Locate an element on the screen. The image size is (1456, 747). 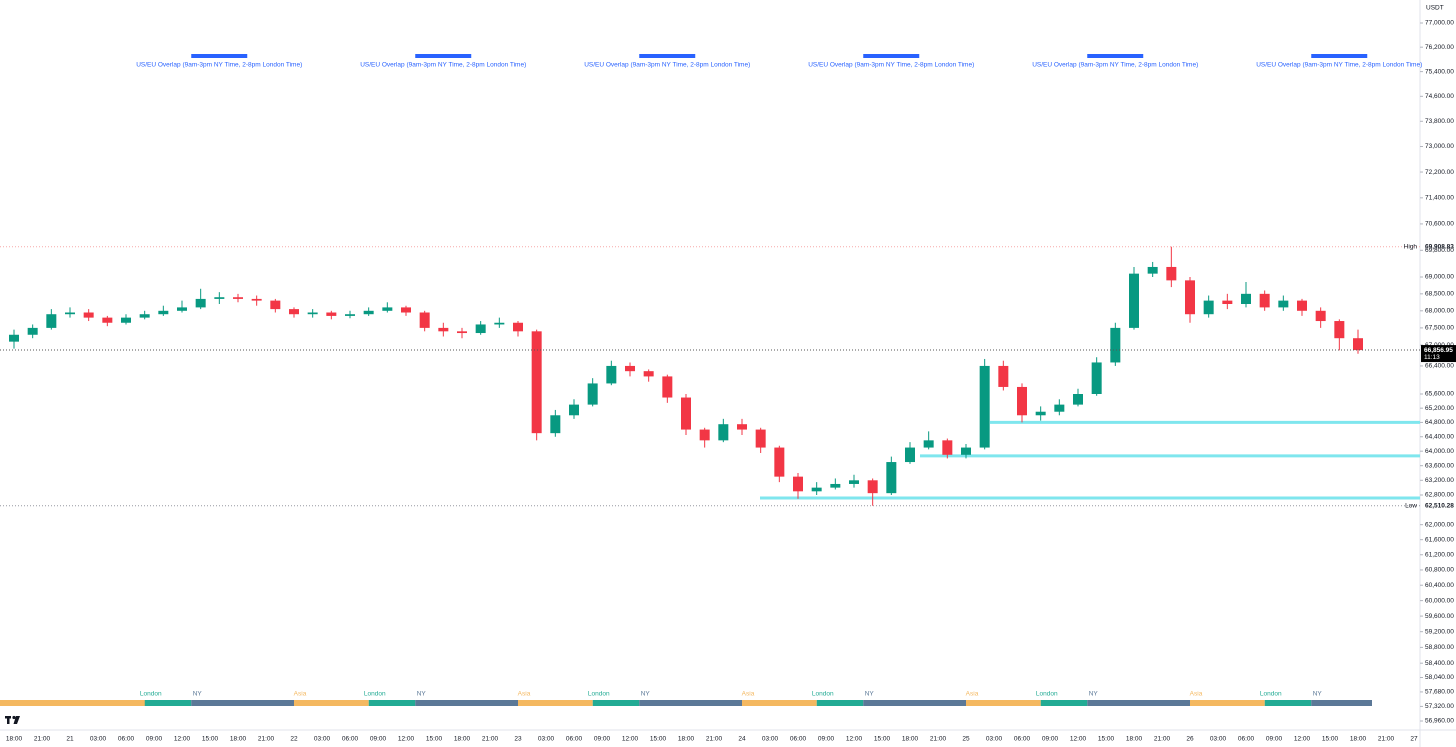
y-tick-label: 60,800.00 is located at coordinates (1439, 570).